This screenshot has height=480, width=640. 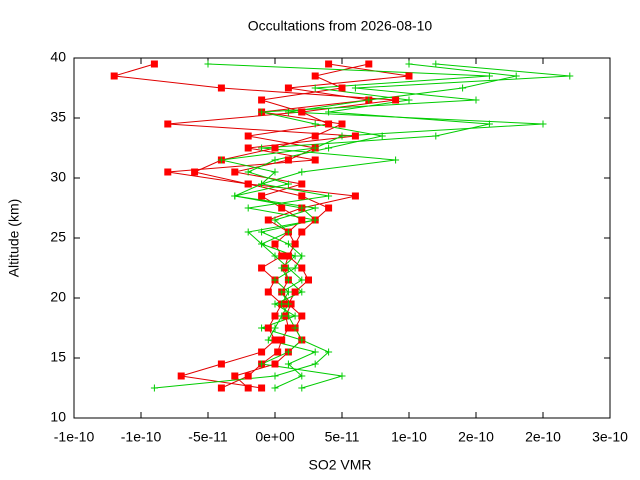 I want to click on chart-title: Occultations from 2026-08-10, so click(x=340, y=26).